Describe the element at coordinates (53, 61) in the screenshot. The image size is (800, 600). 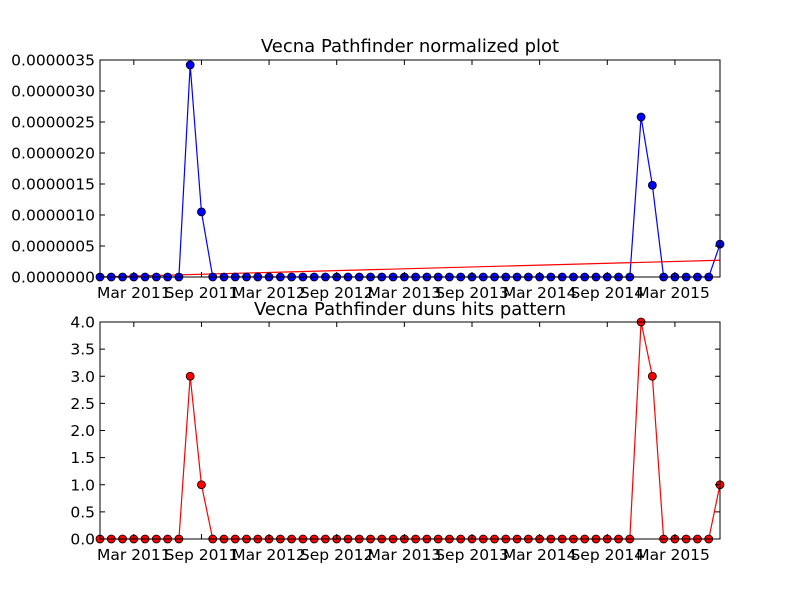
I see `y-tick-label: 0.0000035` at that location.